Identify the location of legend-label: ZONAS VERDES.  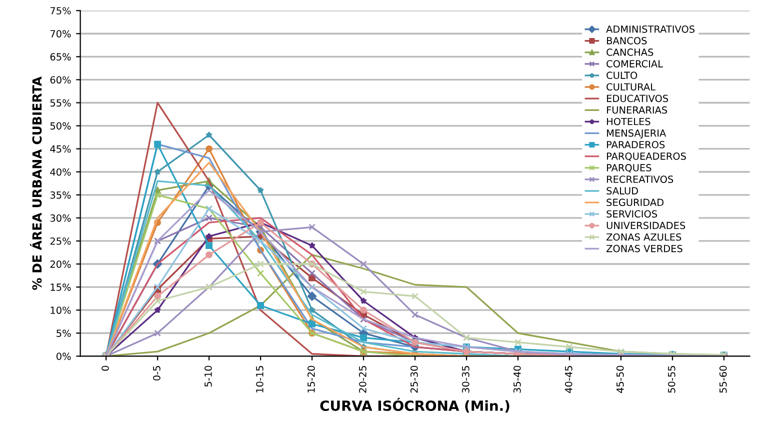
(644, 248).